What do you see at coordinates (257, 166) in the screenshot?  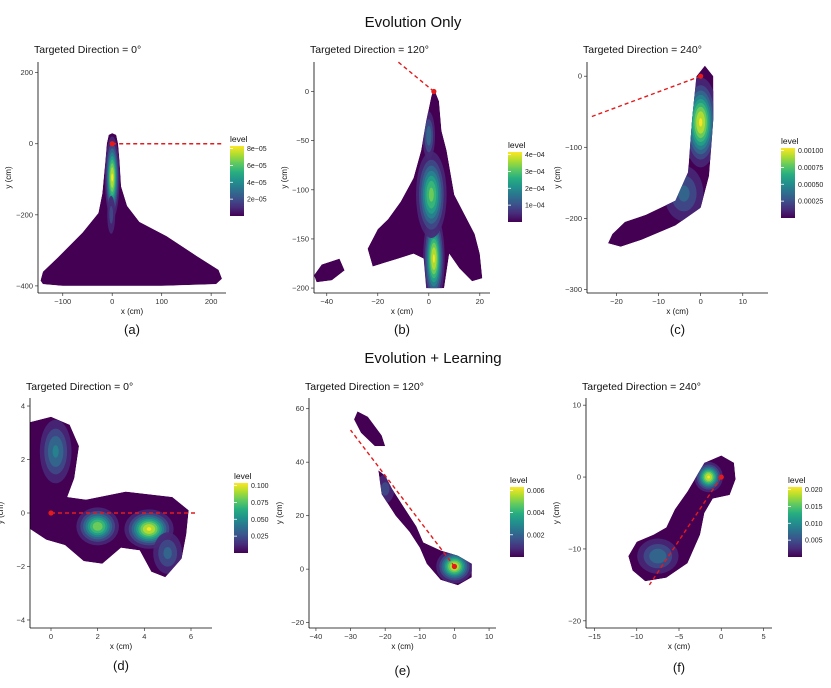 I see `legend-tick-label: 6e−05` at bounding box center [257, 166].